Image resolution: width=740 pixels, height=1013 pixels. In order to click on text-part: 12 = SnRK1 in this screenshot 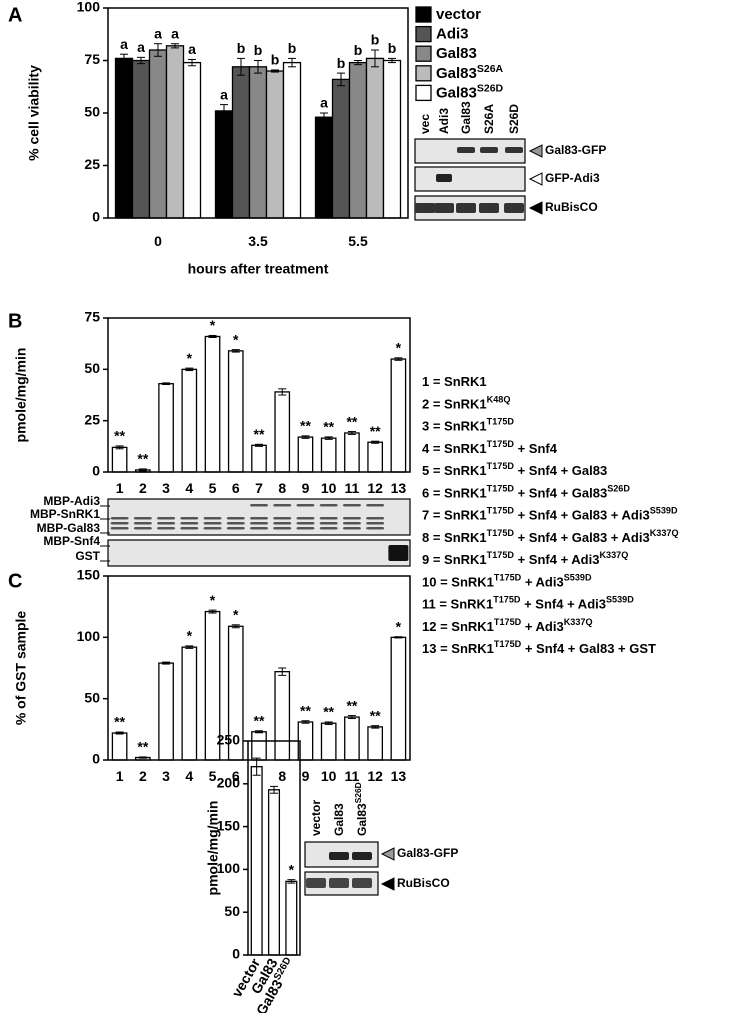, I will do `click(458, 626)`.